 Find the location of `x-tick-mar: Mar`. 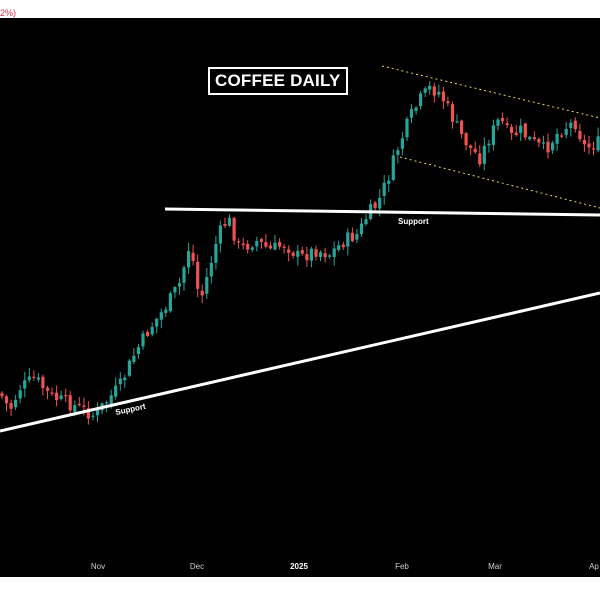

x-tick-mar: Mar is located at coordinates (495, 566).